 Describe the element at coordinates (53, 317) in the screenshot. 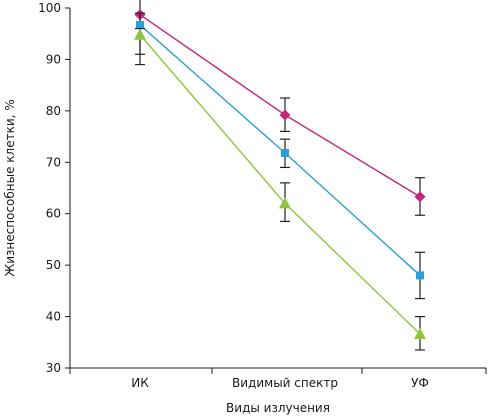

I see `y-tick-label: 40` at that location.